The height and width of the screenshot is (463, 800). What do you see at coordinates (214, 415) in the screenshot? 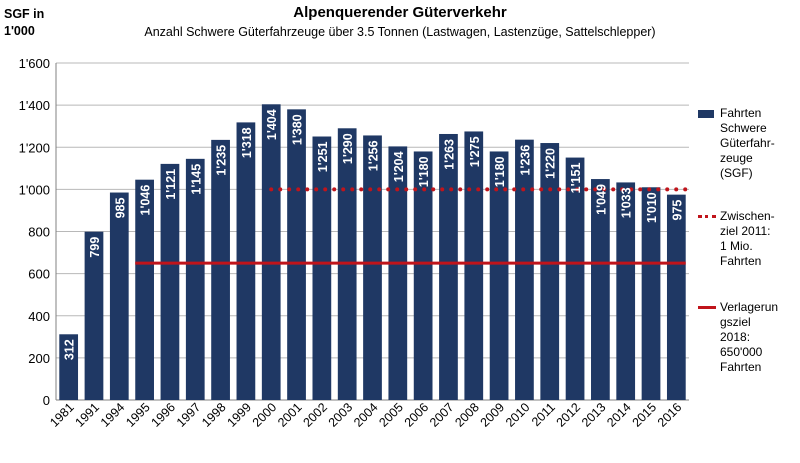
I see `x-tick-label: 1998` at bounding box center [214, 415].